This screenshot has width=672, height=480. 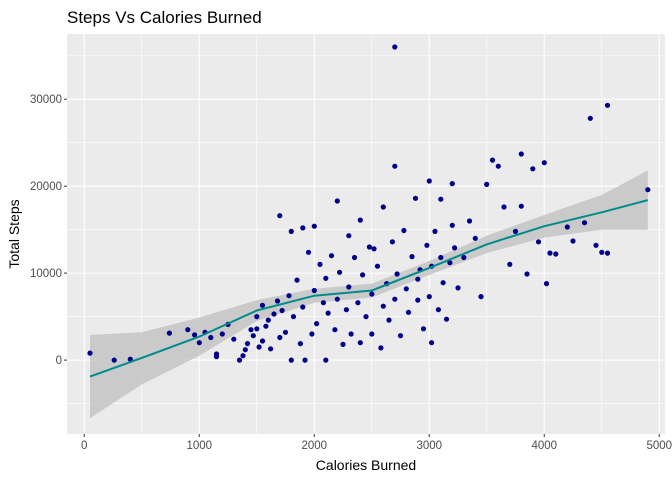 What do you see at coordinates (84, 446) in the screenshot?
I see `x-tick-label: 0` at bounding box center [84, 446].